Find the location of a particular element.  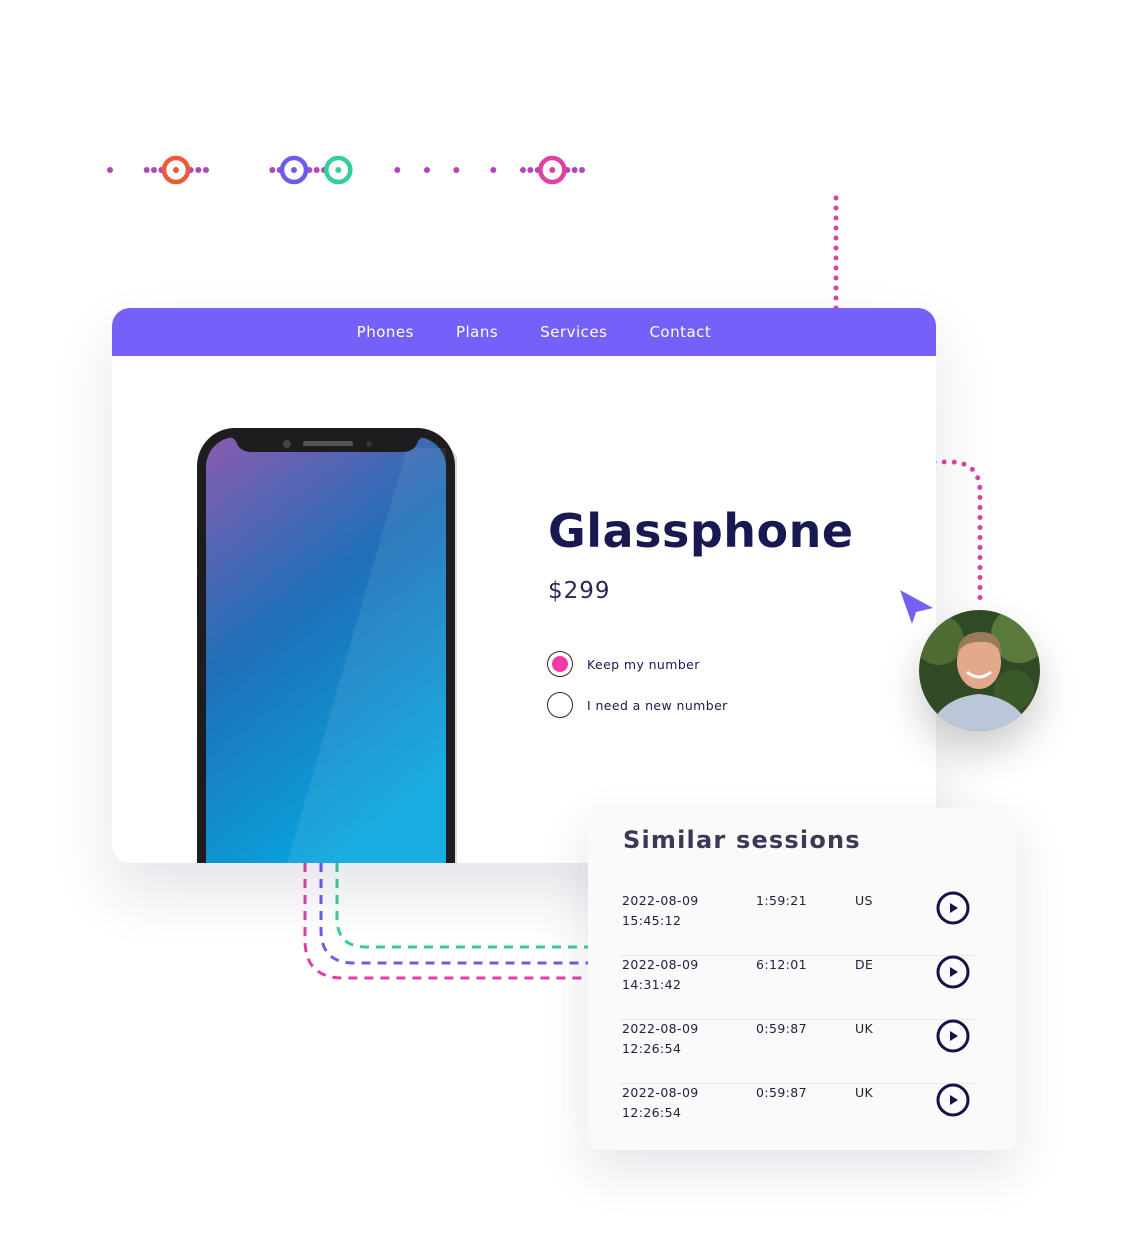

session-datetime: 2022-08-09 14:31:42 is located at coordinates (660, 975).